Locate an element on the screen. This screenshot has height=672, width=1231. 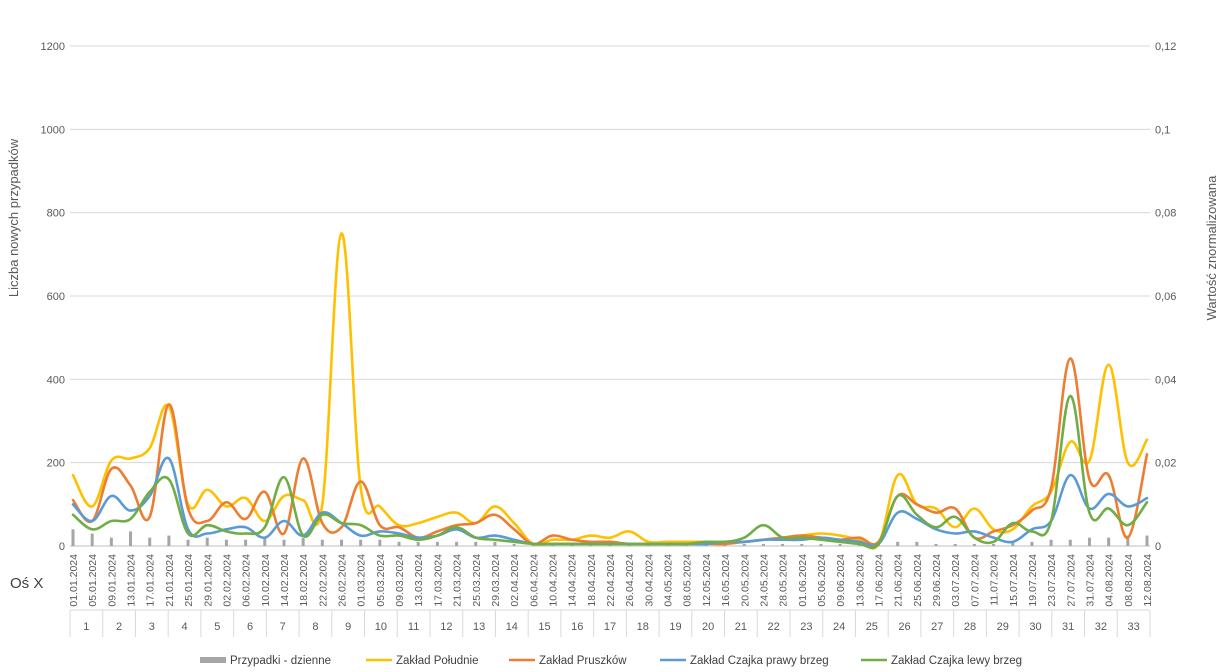
x-tick-label: 01.03.2024 is located at coordinates (362, 580).